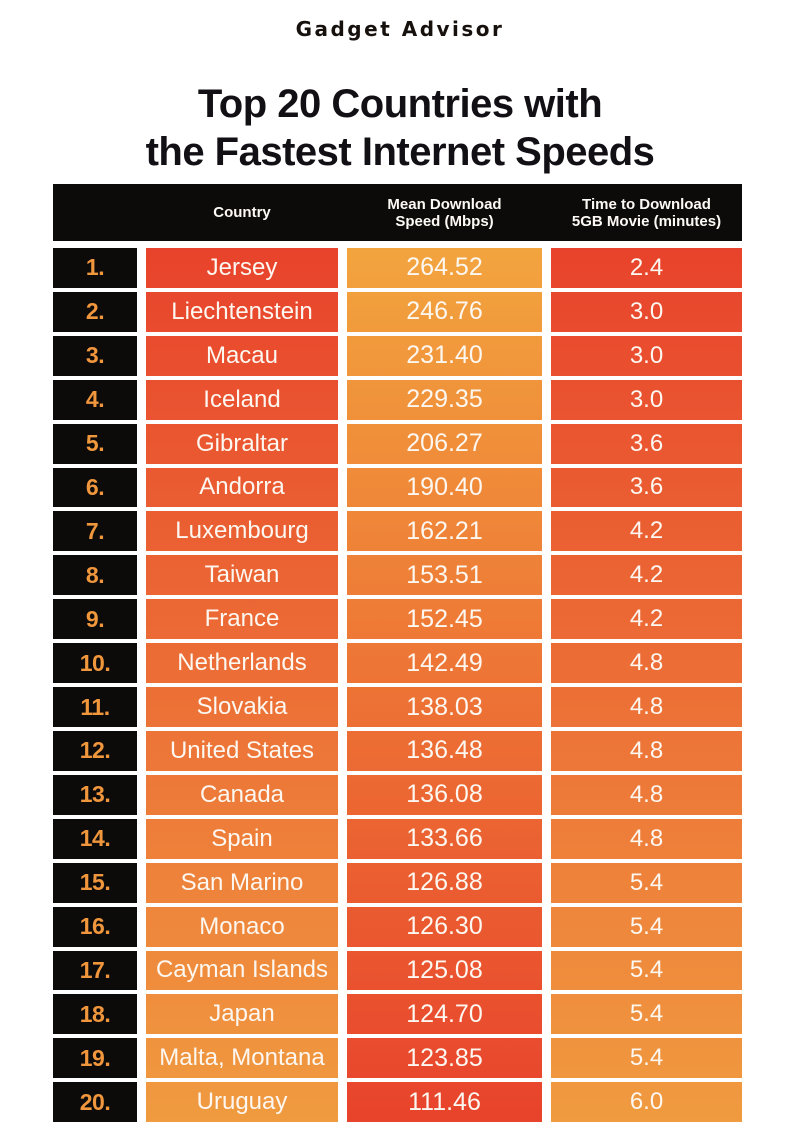 This screenshot has height=1122, width=800. Describe the element at coordinates (242, 487) in the screenshot. I see `country-cell: Andorra` at that location.